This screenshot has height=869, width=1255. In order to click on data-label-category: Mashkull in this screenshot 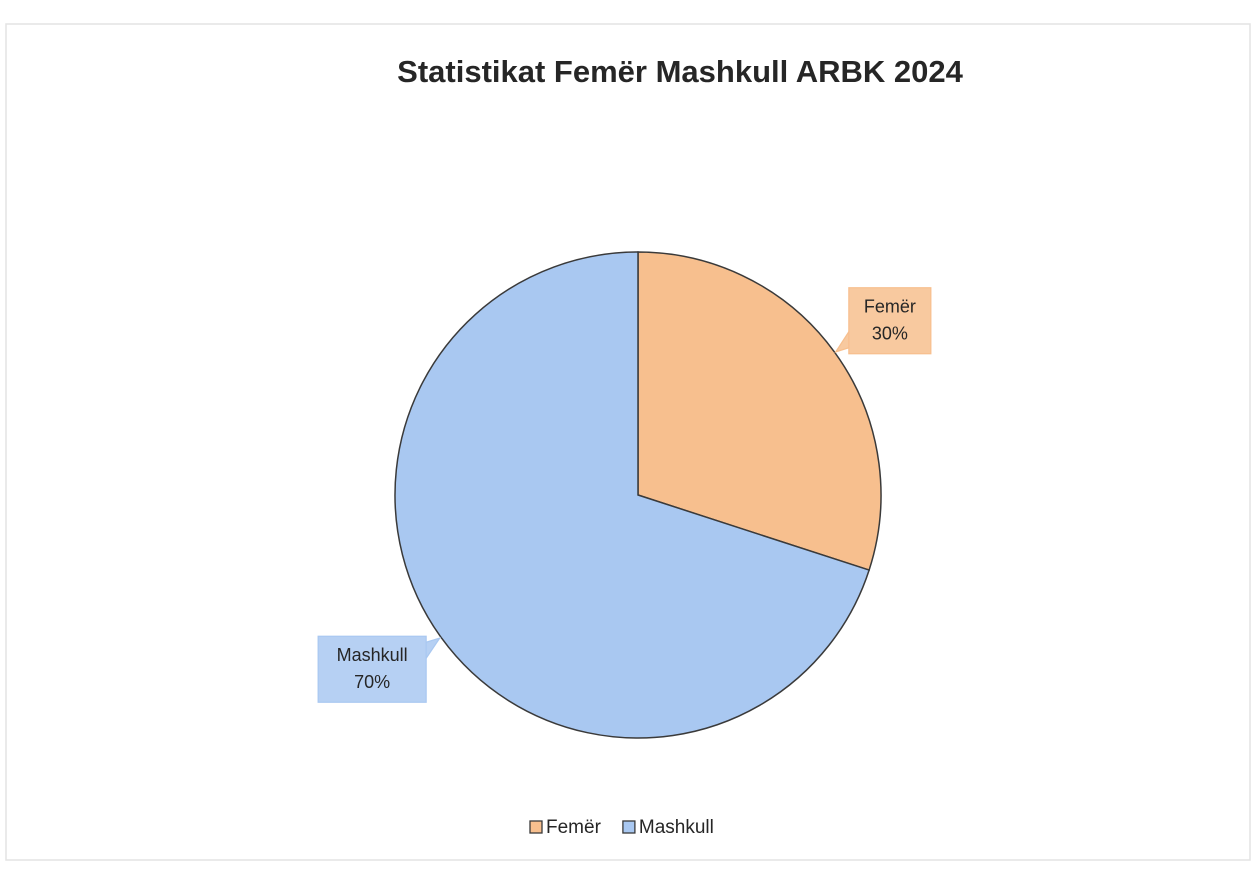, I will do `click(372, 655)`.